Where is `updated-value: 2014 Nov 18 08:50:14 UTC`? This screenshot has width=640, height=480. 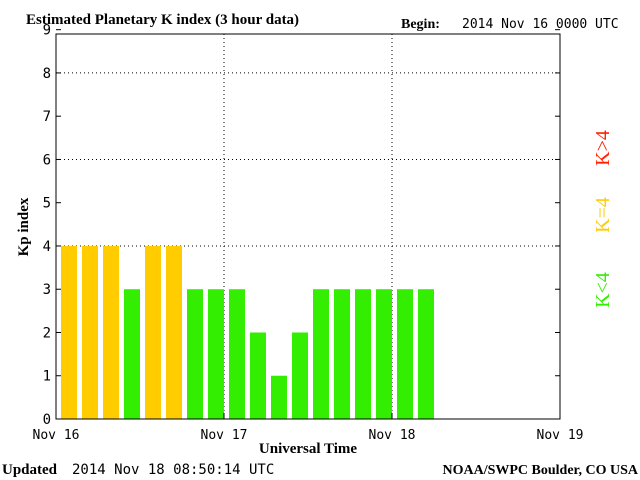 updated-value: 2014 Nov 18 08:50:14 UTC is located at coordinates (173, 470).